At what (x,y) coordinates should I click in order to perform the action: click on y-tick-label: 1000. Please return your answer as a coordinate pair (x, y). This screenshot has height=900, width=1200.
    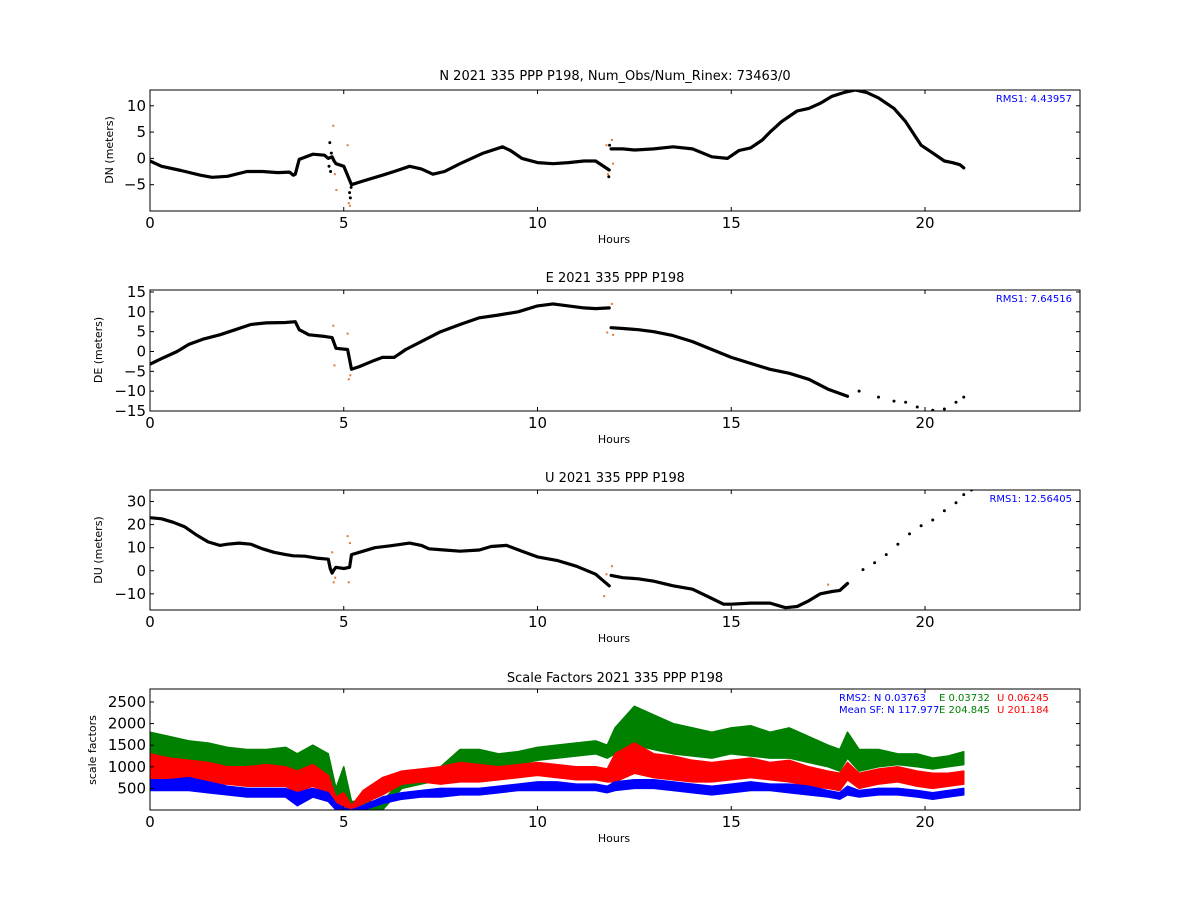
    Looking at the image, I should click on (127, 767).